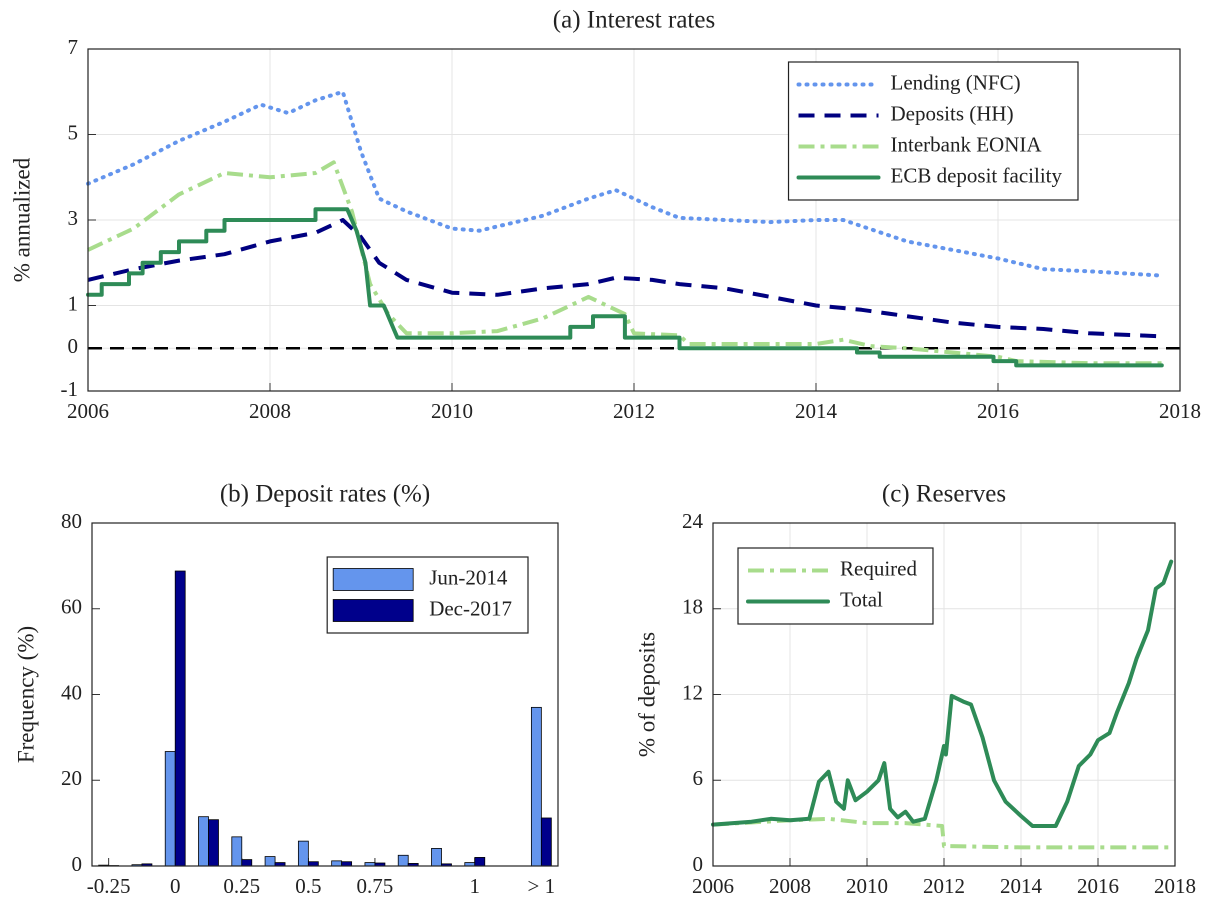 This screenshot has height=909, width=1223. What do you see at coordinates (952, 113) in the screenshot?
I see `legend-label: Deposits (HH)` at bounding box center [952, 113].